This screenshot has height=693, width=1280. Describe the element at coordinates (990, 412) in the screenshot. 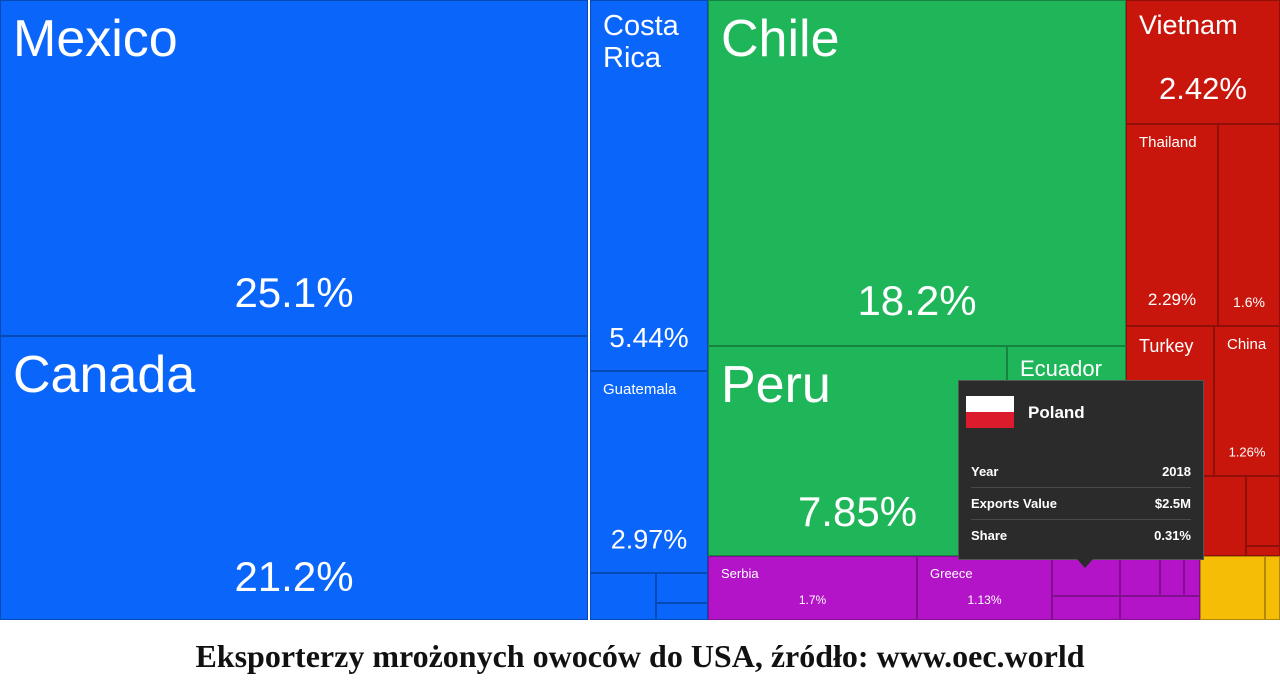

I see `flag` at that location.